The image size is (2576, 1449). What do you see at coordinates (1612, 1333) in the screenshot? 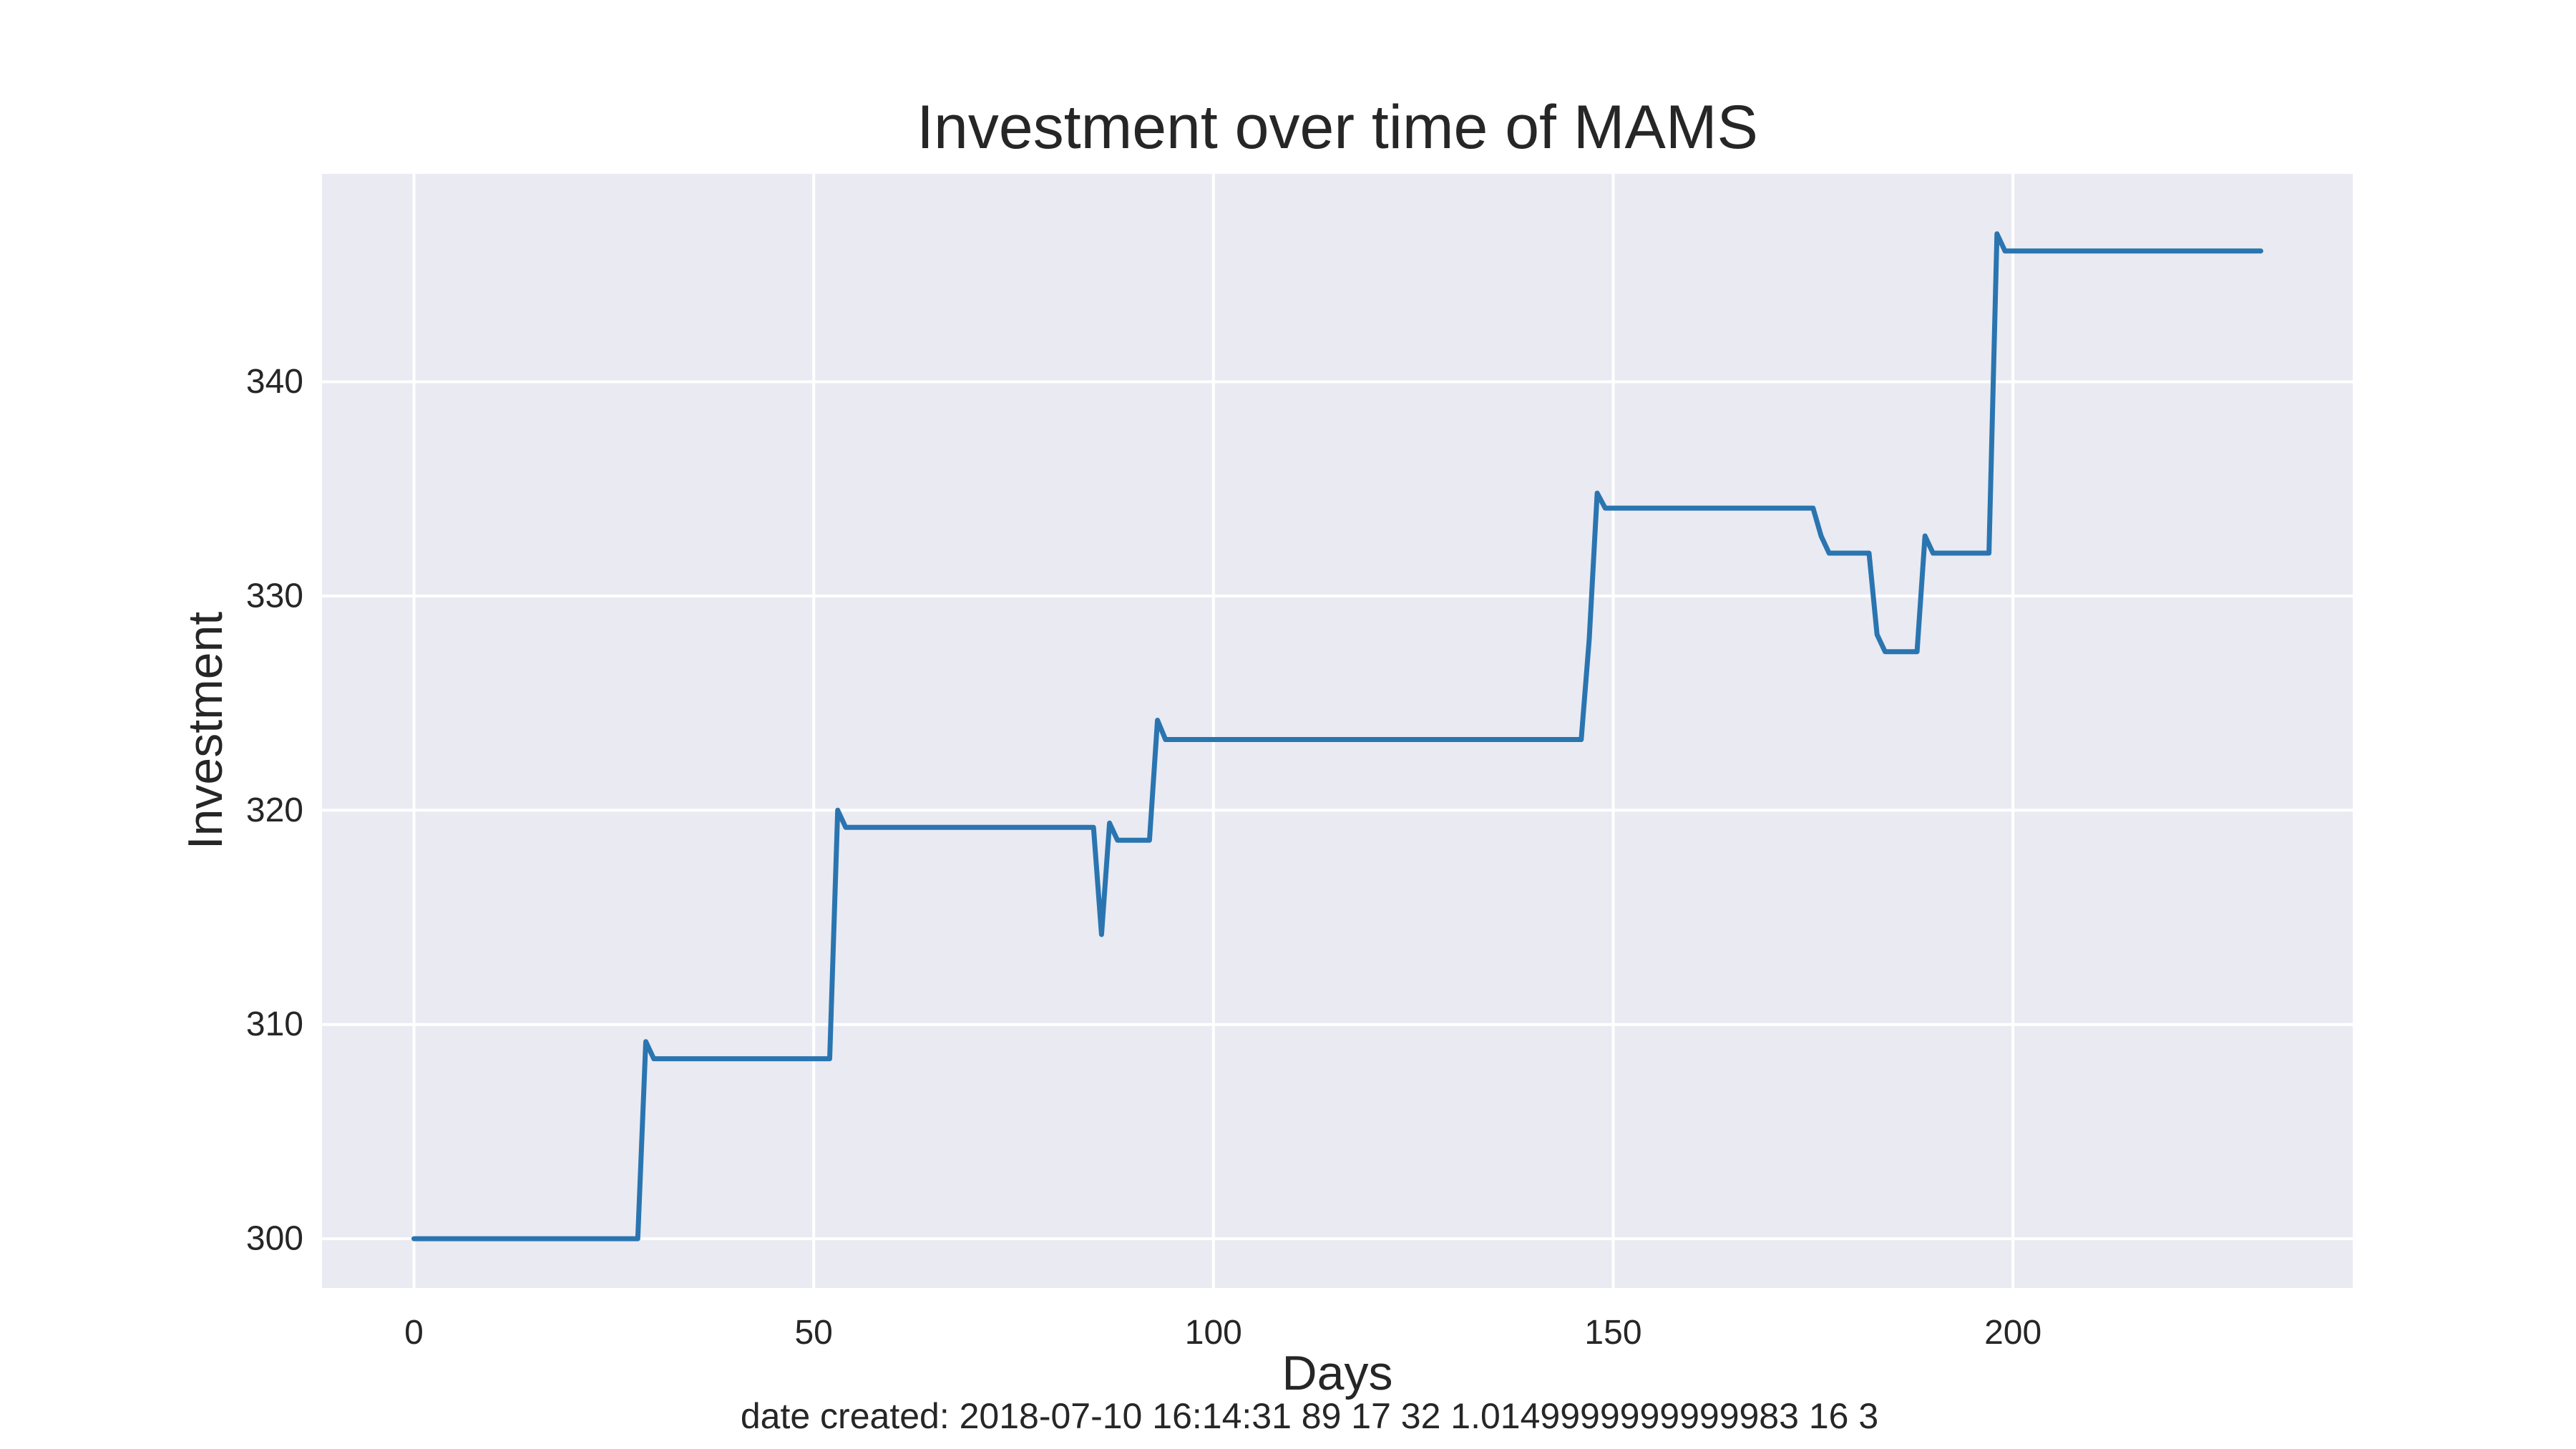
I see `x-tick-label: 150` at bounding box center [1612, 1333].